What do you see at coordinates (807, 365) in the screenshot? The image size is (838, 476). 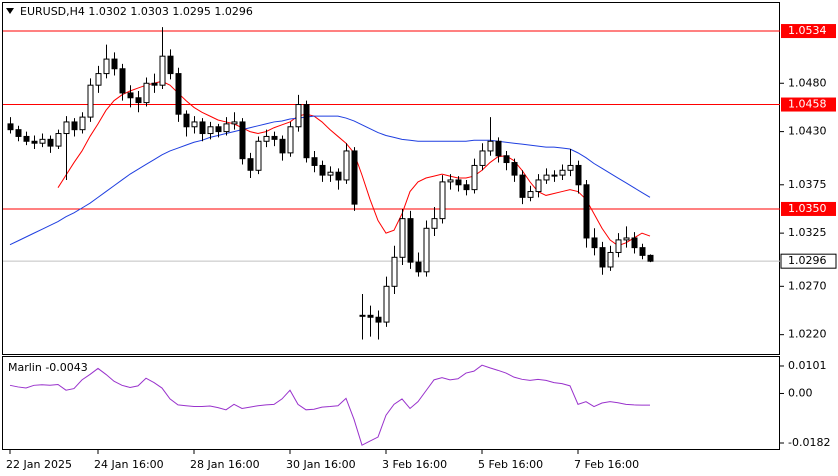 I see `indicator-tick-label: 0.0101` at bounding box center [807, 365].